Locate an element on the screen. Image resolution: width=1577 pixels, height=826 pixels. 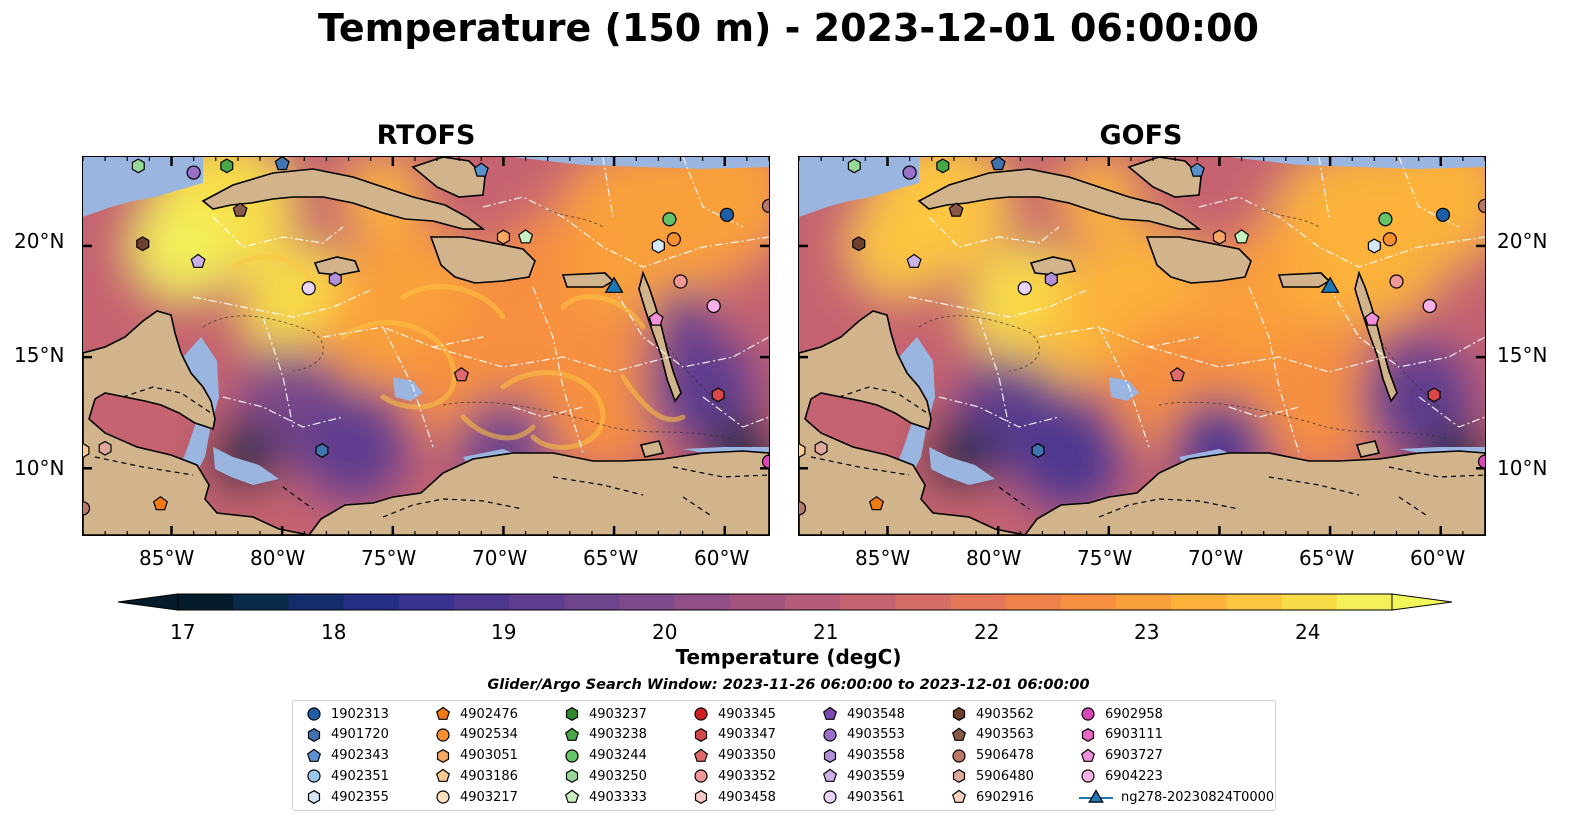
legend-glider-marker is located at coordinates (1096, 796).